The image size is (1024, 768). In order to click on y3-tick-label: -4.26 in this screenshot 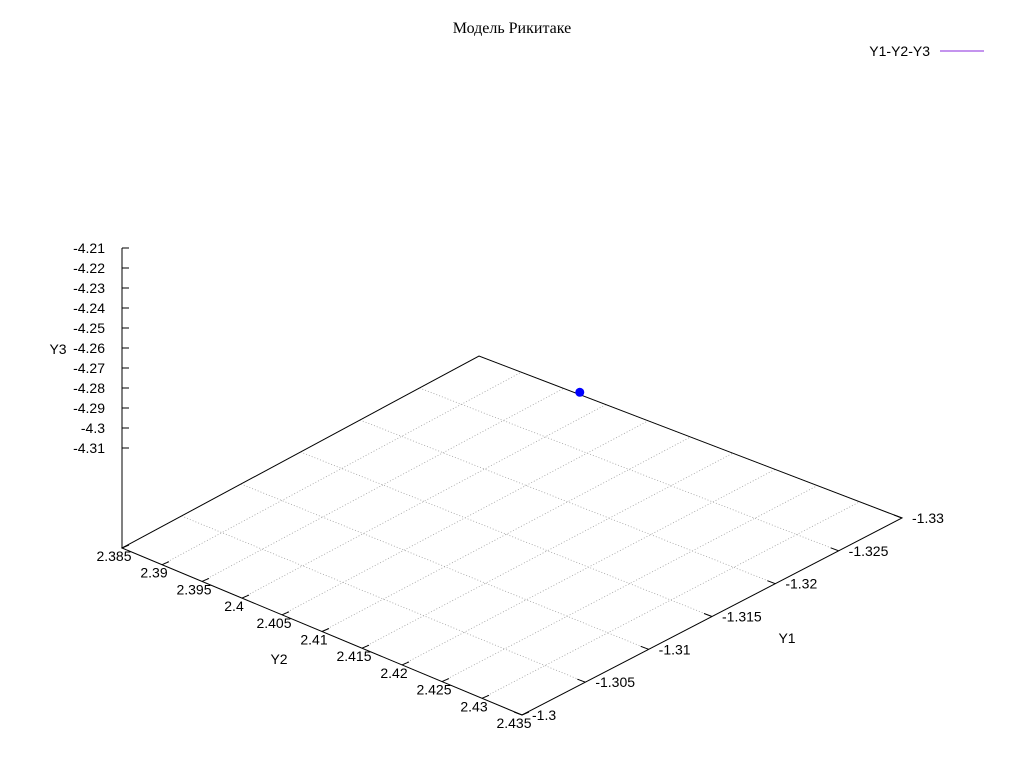, I will do `click(89, 348)`.